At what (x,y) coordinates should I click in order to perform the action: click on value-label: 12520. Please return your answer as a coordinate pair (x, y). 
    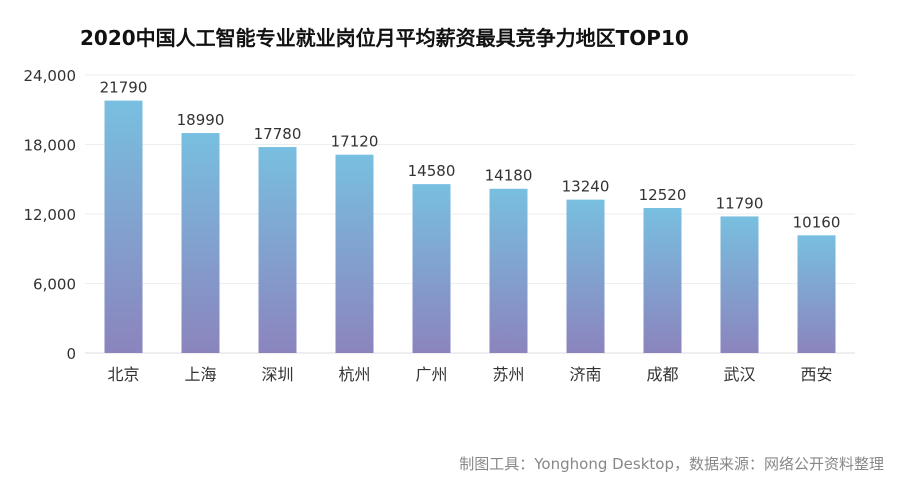
    Looking at the image, I should click on (663, 195).